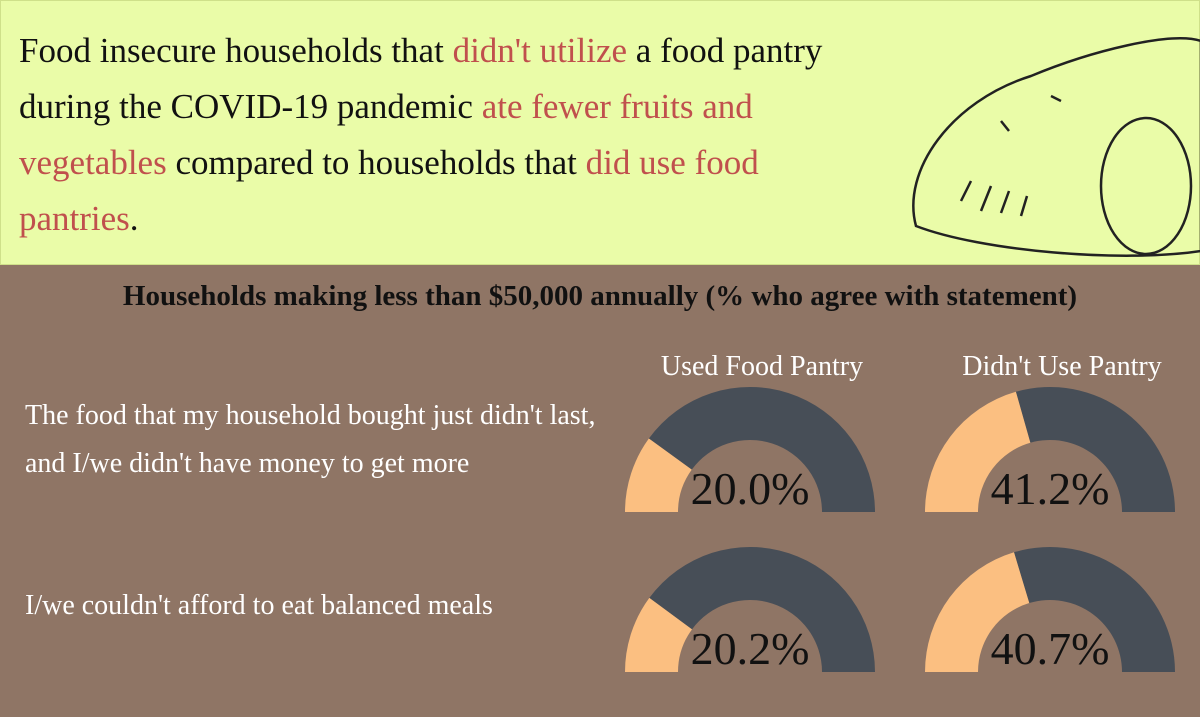 This screenshot has height=717, width=1200. Describe the element at coordinates (376, 162) in the screenshot. I see `headline-segment: compared to households that` at that location.